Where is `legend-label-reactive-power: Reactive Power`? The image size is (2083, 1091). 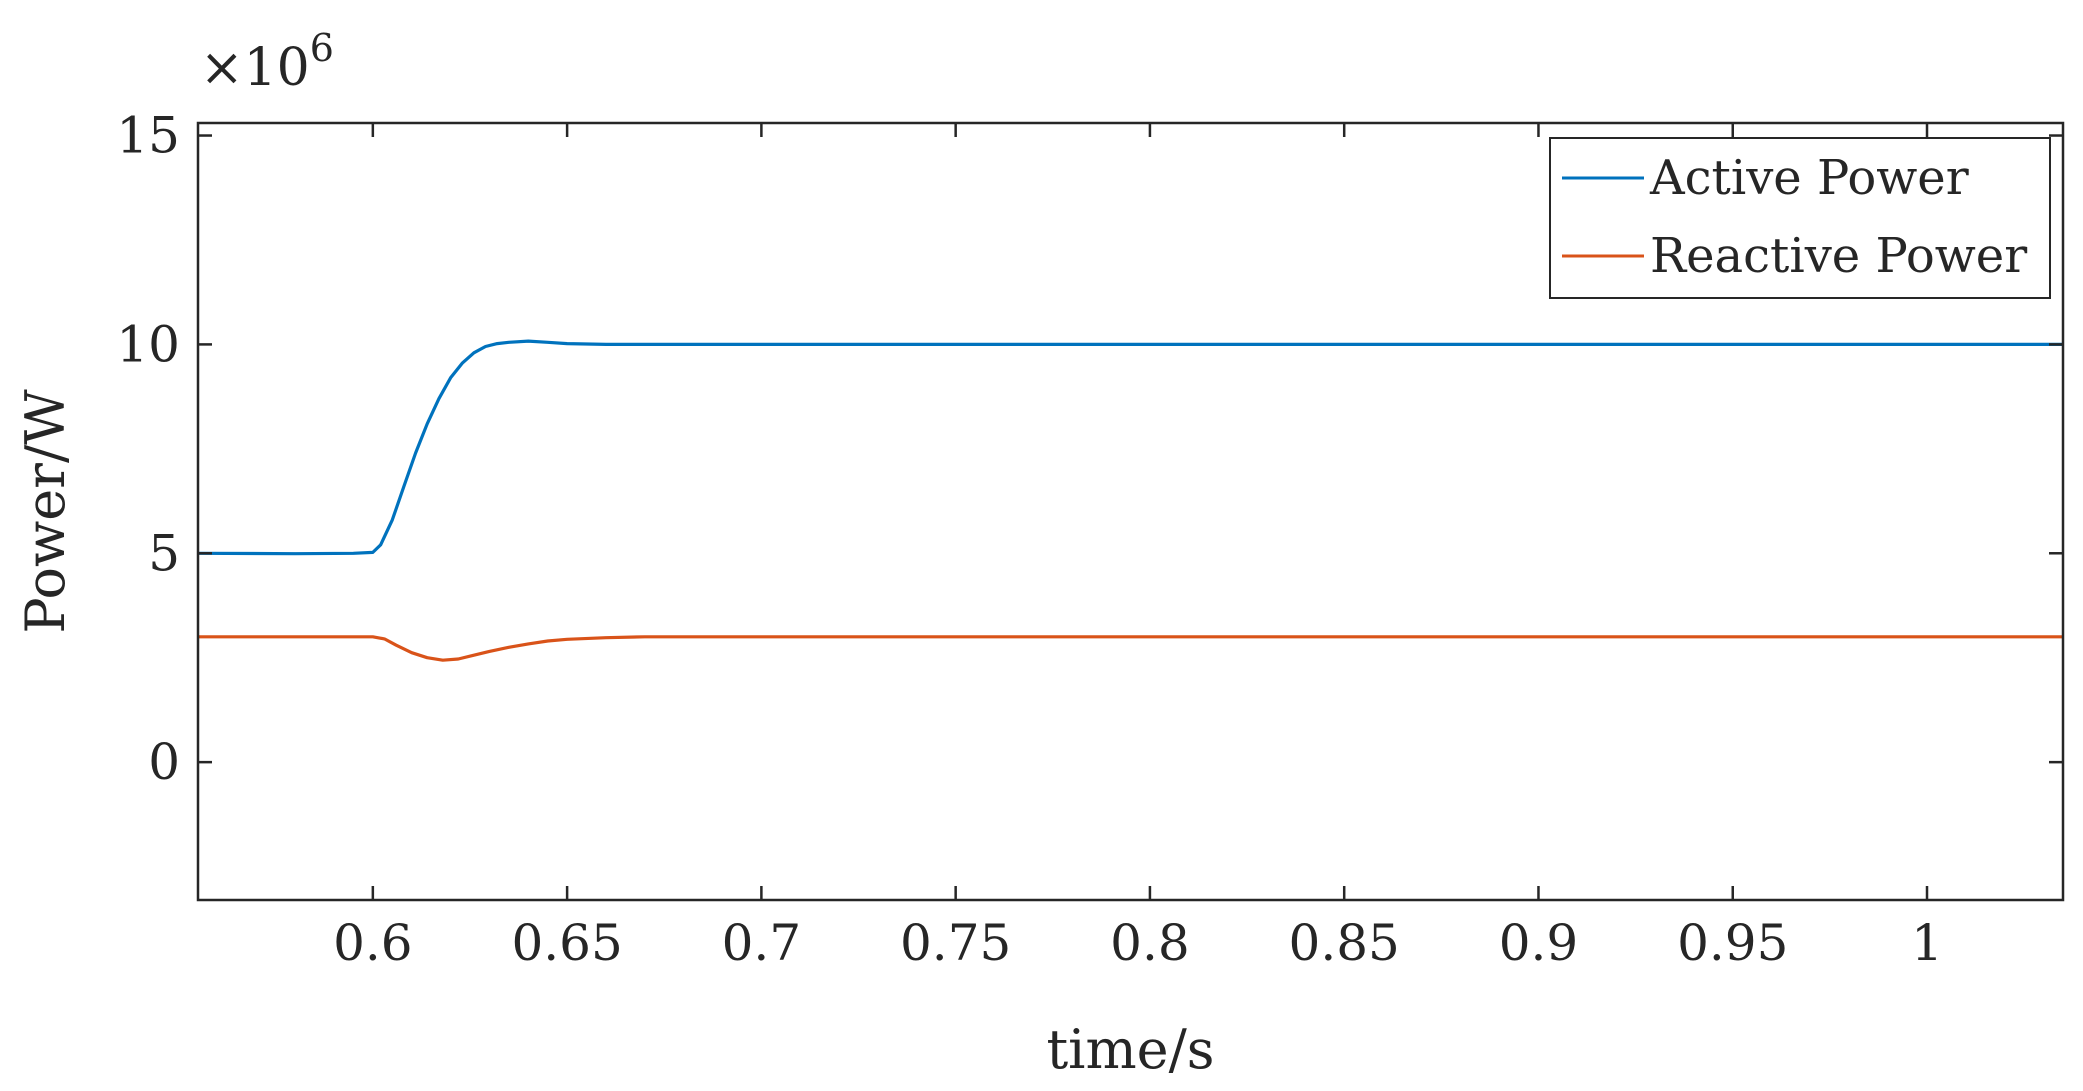 legend-label-reactive-power: Reactive Power is located at coordinates (1838, 256).